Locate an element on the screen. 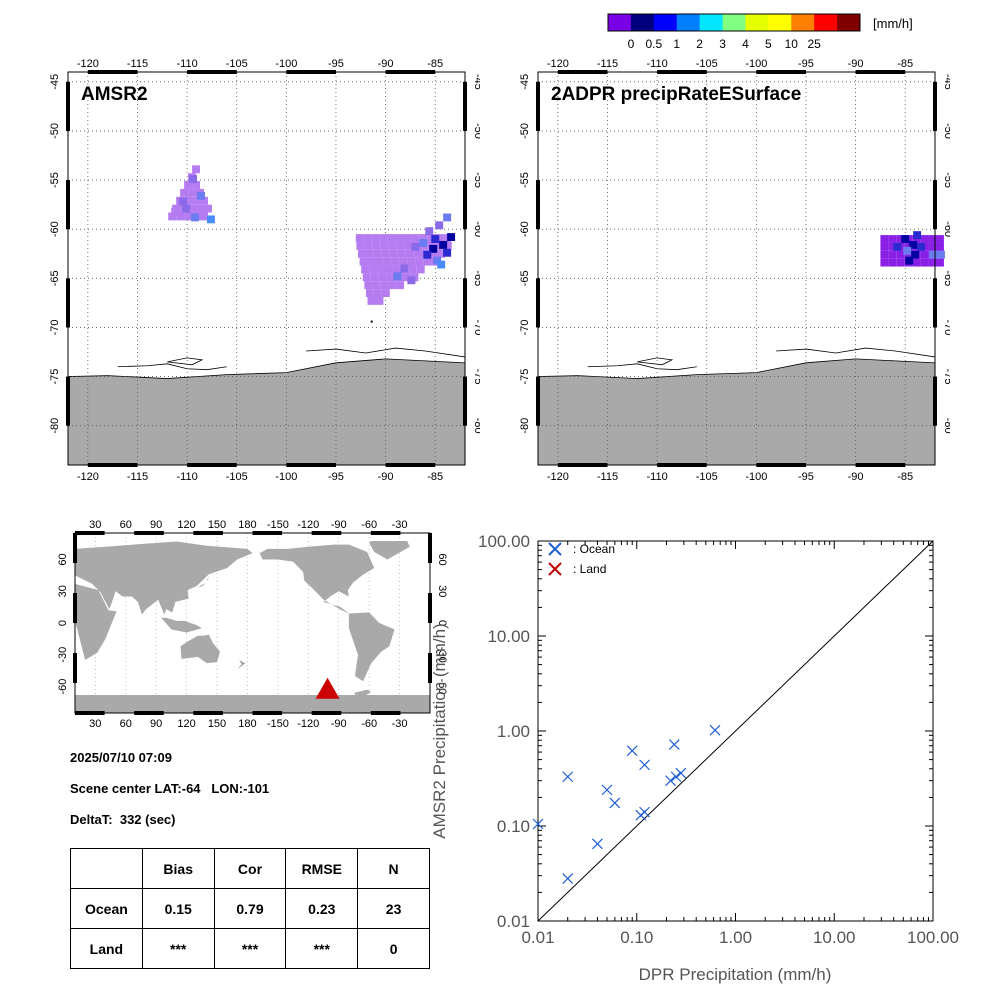 Image resolution: width=1000 pixels, height=1000 pixels. lat-tick-label: -65 is located at coordinates (946, 278).